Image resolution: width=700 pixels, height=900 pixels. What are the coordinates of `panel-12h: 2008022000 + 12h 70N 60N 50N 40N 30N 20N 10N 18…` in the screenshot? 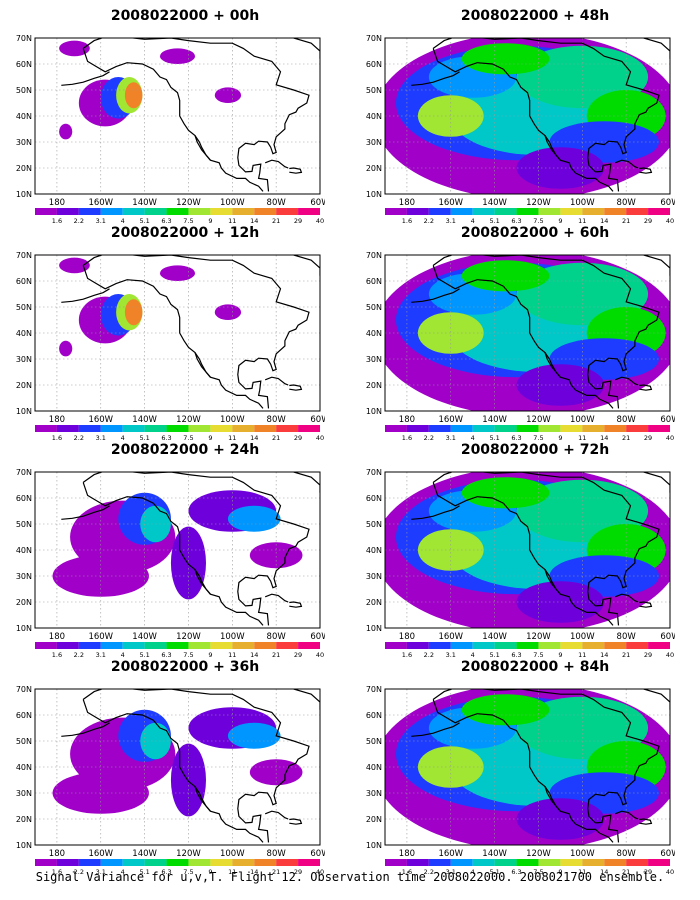 It's located at (175, 333).